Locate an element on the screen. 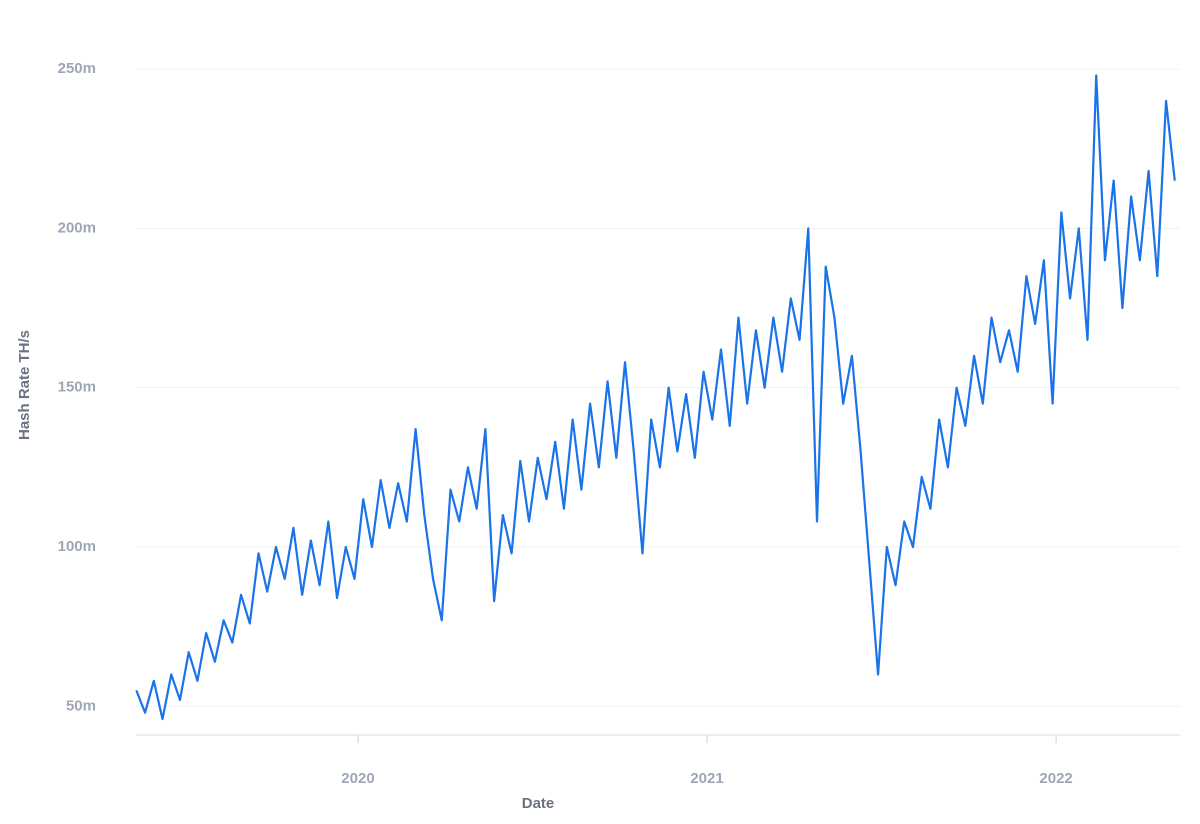 The height and width of the screenshot is (824, 1200). y-tick-label: 50m is located at coordinates (81, 705).